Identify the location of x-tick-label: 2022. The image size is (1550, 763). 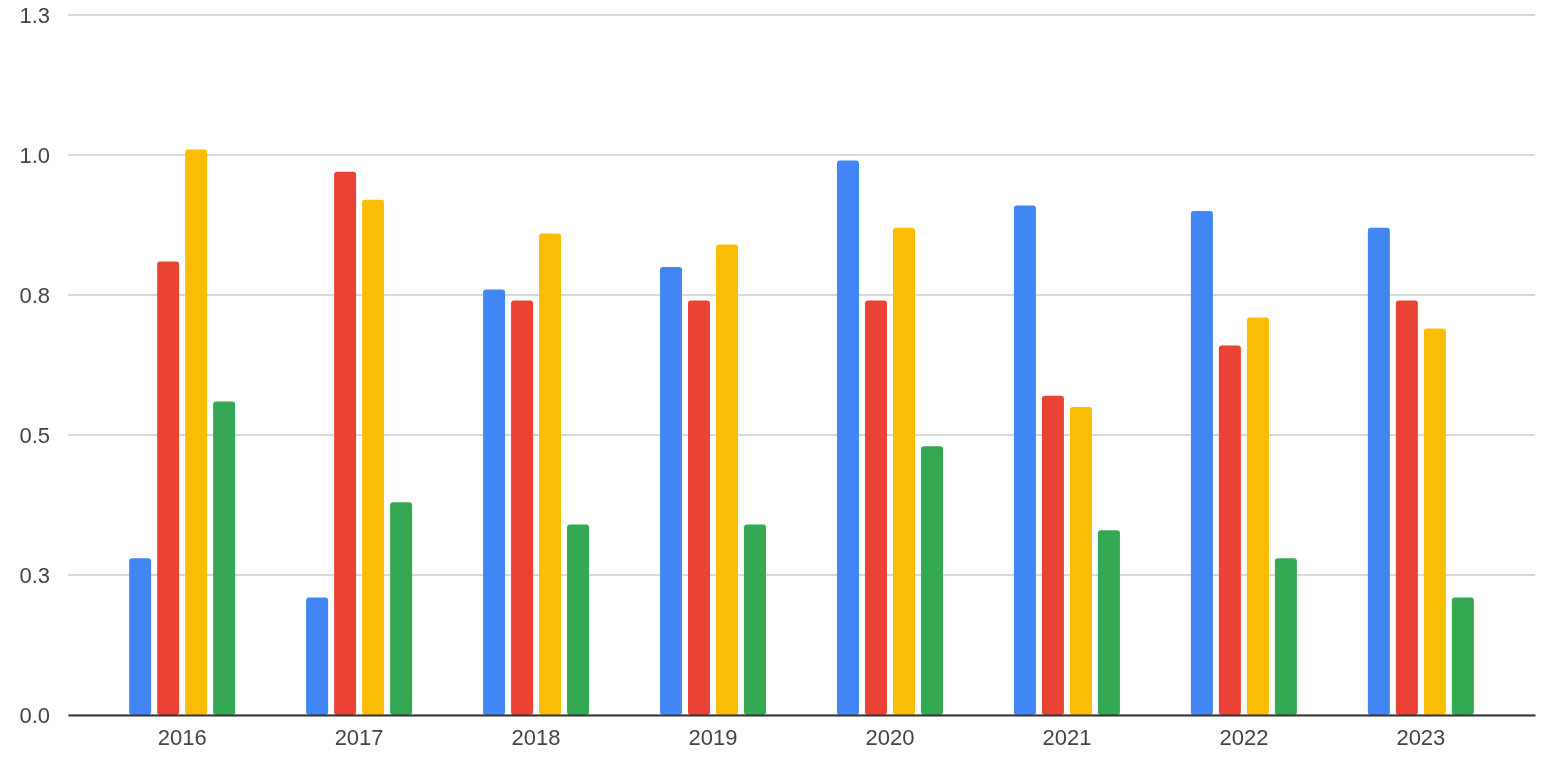
(1244, 737).